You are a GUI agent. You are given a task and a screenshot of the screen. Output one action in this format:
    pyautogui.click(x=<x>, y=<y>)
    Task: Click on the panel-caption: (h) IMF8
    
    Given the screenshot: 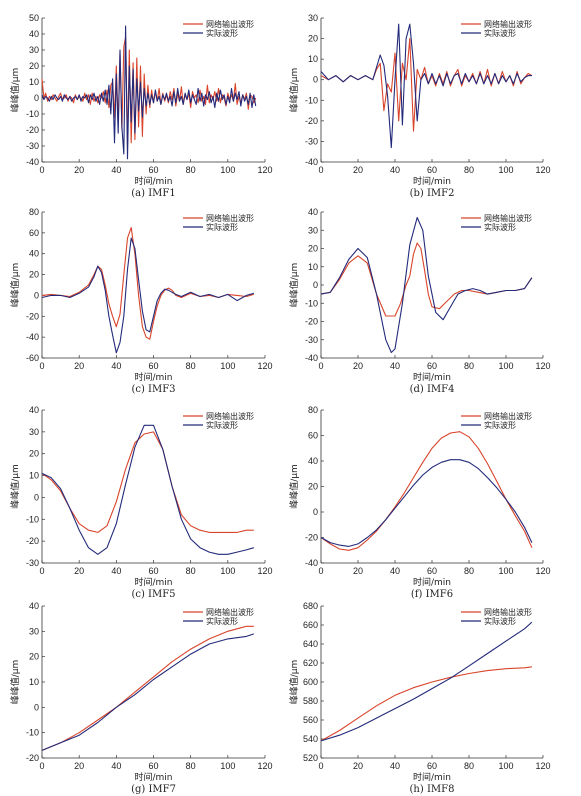 What is the action you would take?
    pyautogui.click(x=432, y=789)
    